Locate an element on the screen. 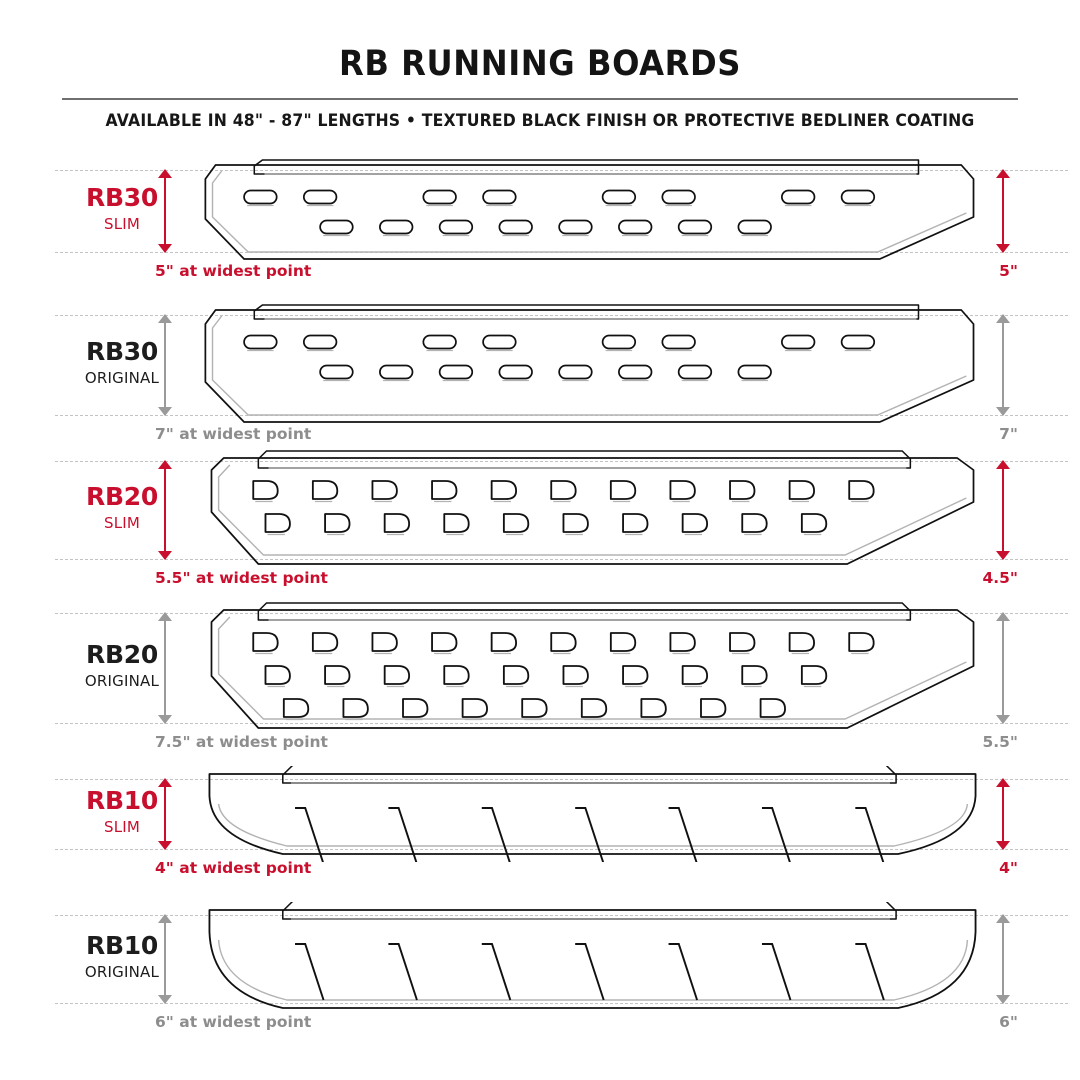  product-row-rb30-slim: RB30 SLIM 5" at widest point 5" is located at coordinates (540, 224).